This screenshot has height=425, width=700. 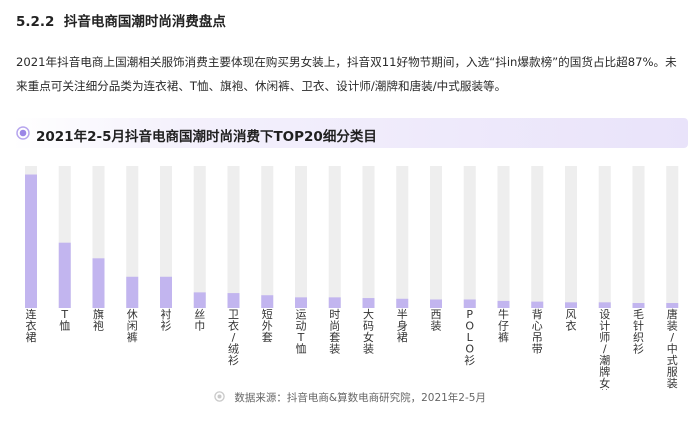 What do you see at coordinates (132, 326) in the screenshot?
I see `category-label: 休闲裤` at bounding box center [132, 326].